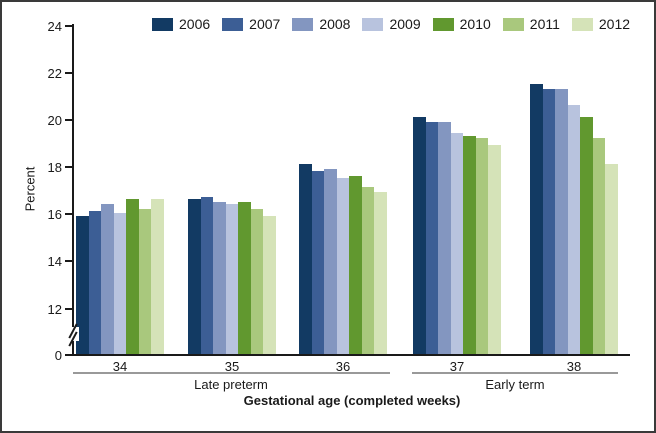  I want to click on legend-swatch-2006, so click(162, 24).